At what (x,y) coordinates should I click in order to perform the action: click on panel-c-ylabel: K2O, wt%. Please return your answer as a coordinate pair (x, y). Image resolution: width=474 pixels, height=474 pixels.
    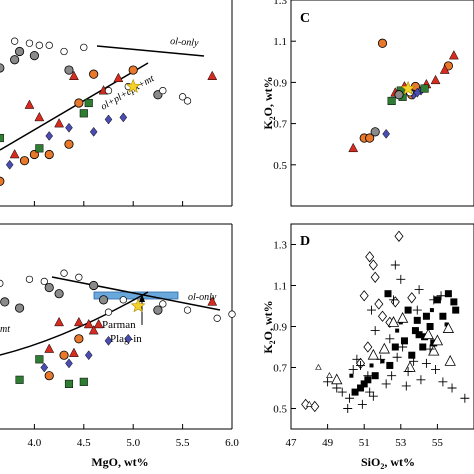
    Looking at the image, I should click on (269, 102).